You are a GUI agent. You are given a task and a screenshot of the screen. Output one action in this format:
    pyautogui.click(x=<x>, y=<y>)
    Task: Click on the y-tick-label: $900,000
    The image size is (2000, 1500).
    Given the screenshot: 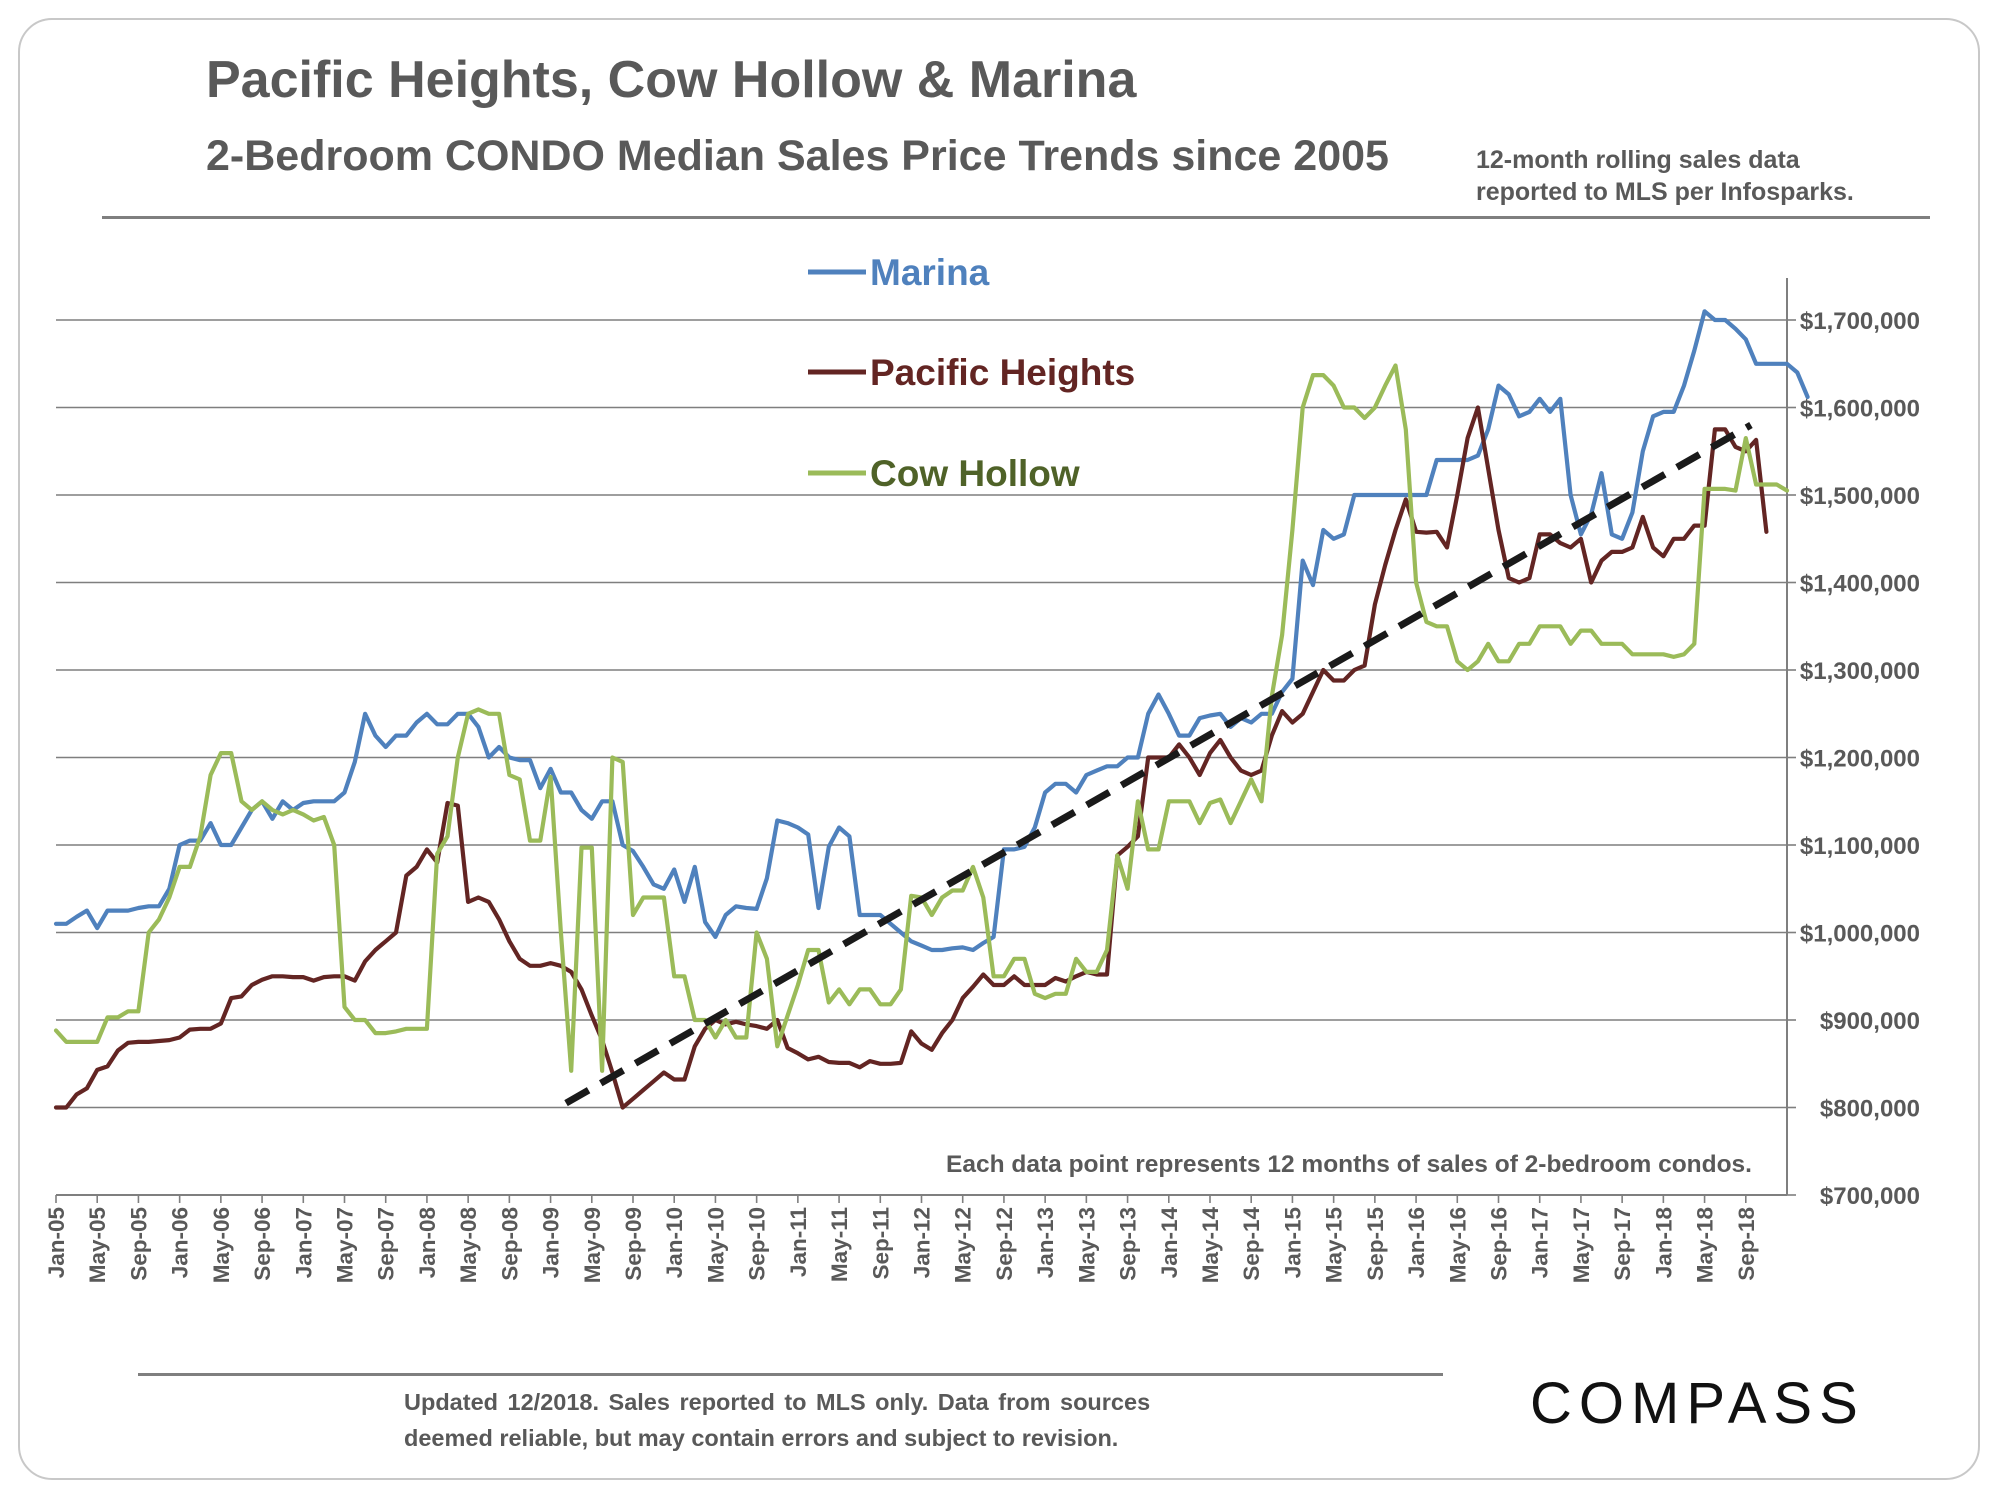 What is the action you would take?
    pyautogui.click(x=1870, y=1021)
    